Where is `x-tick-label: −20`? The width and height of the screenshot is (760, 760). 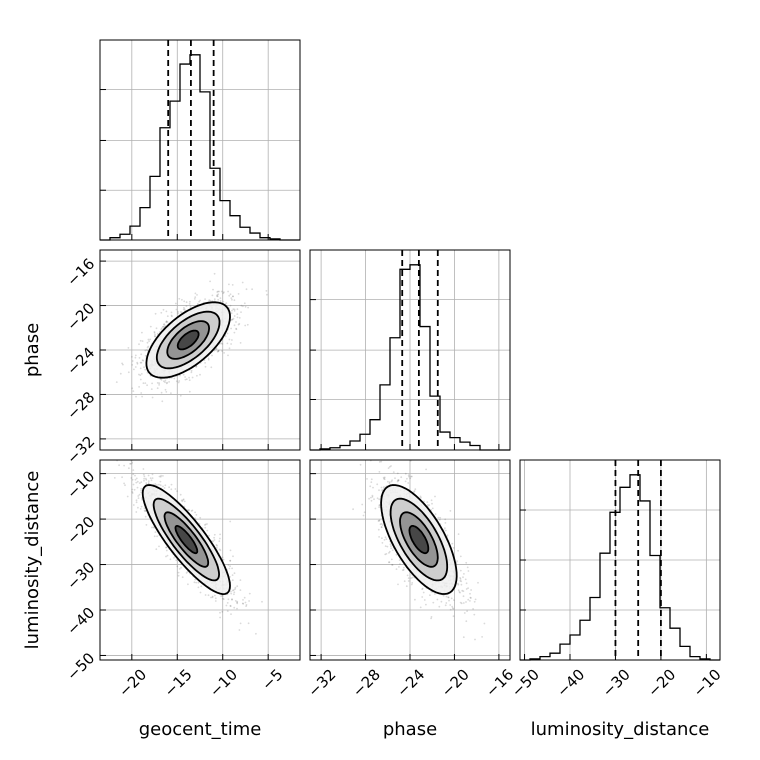
x-tick-label: −20 is located at coordinates (132, 683).